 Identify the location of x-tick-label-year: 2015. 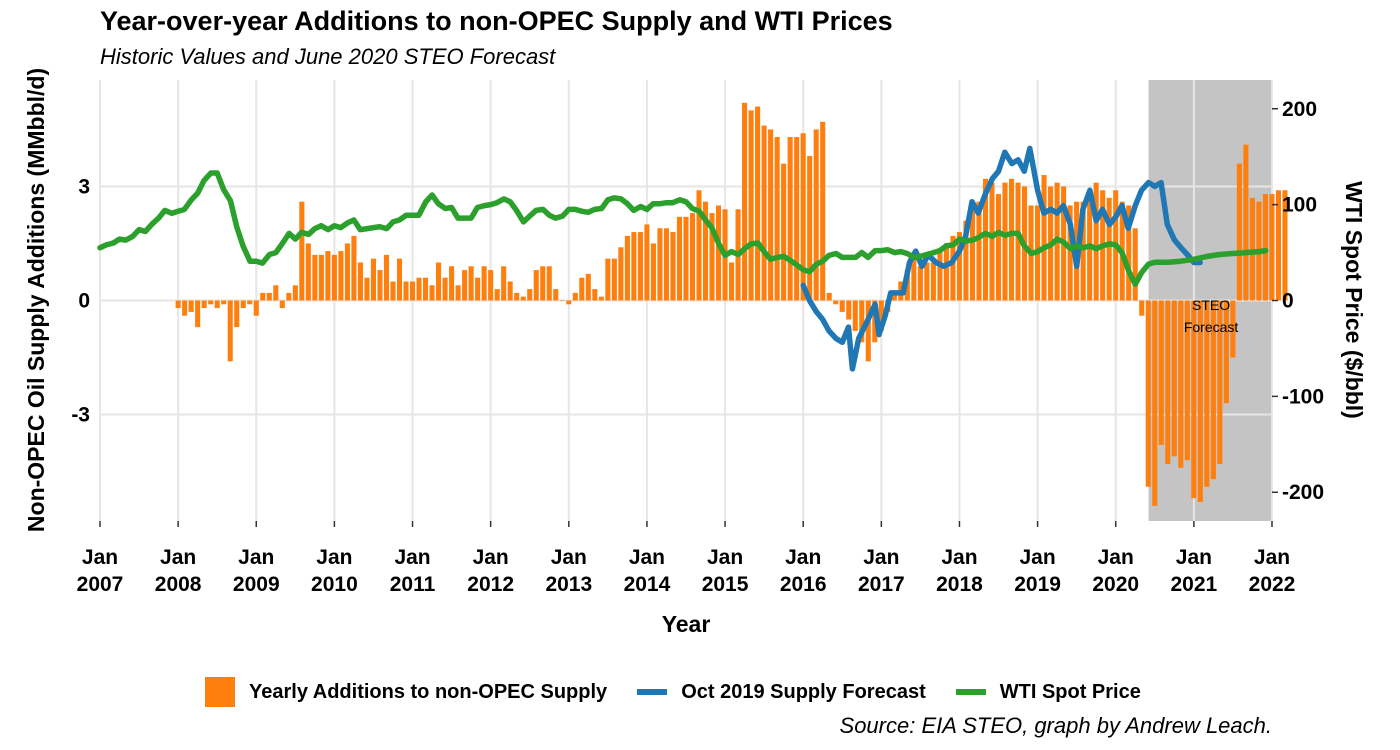
(725, 584).